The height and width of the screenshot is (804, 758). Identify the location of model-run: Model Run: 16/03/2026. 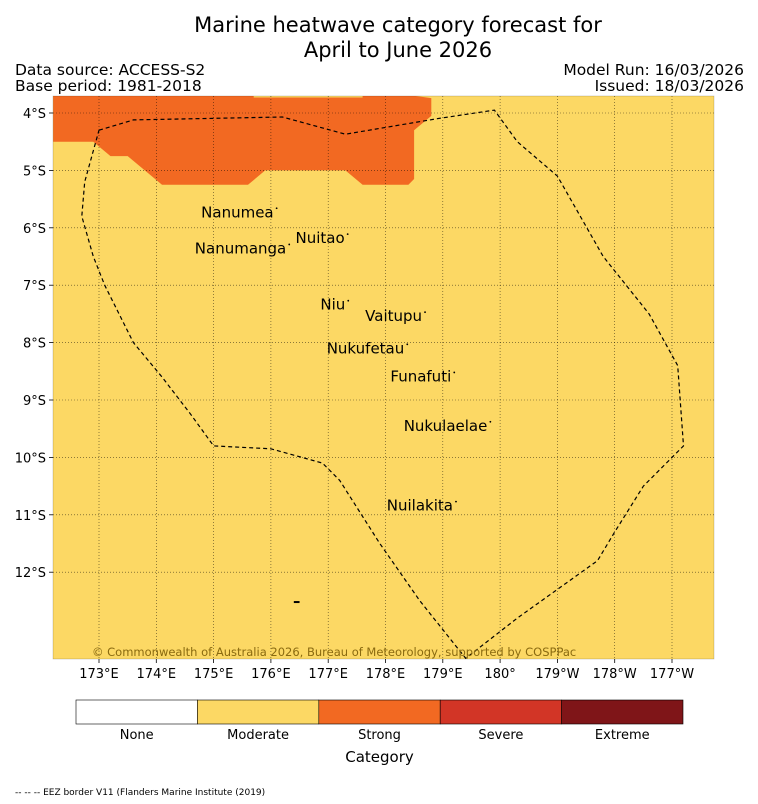
(653, 70).